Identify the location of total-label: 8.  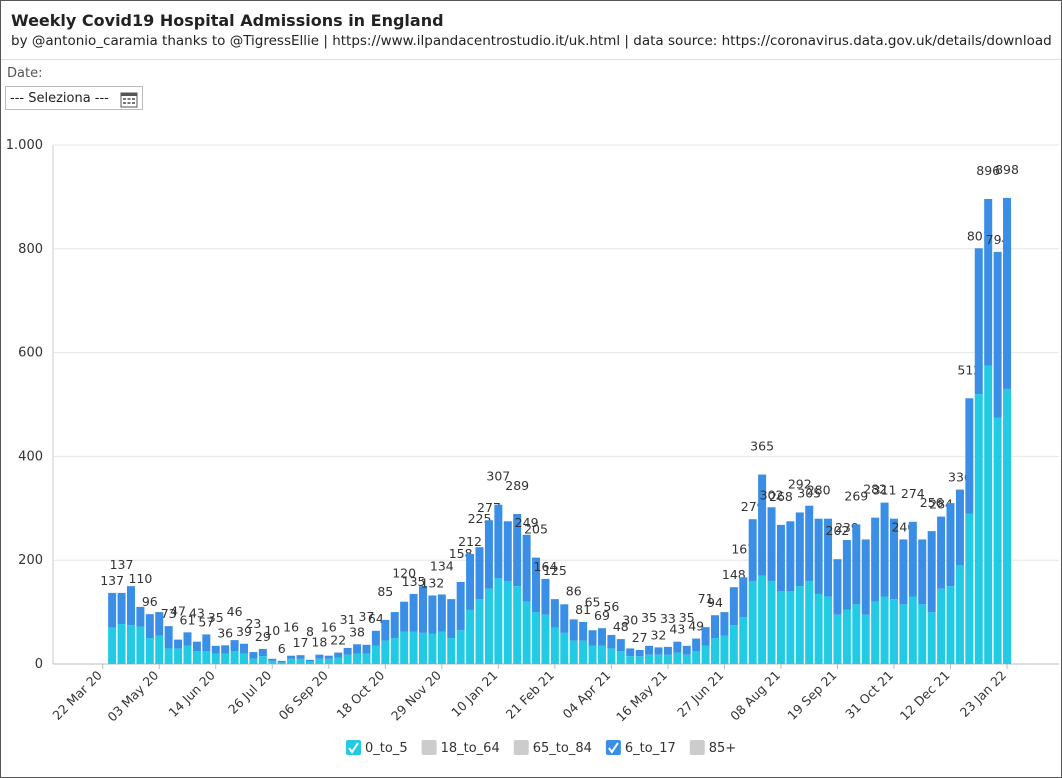
(310, 631).